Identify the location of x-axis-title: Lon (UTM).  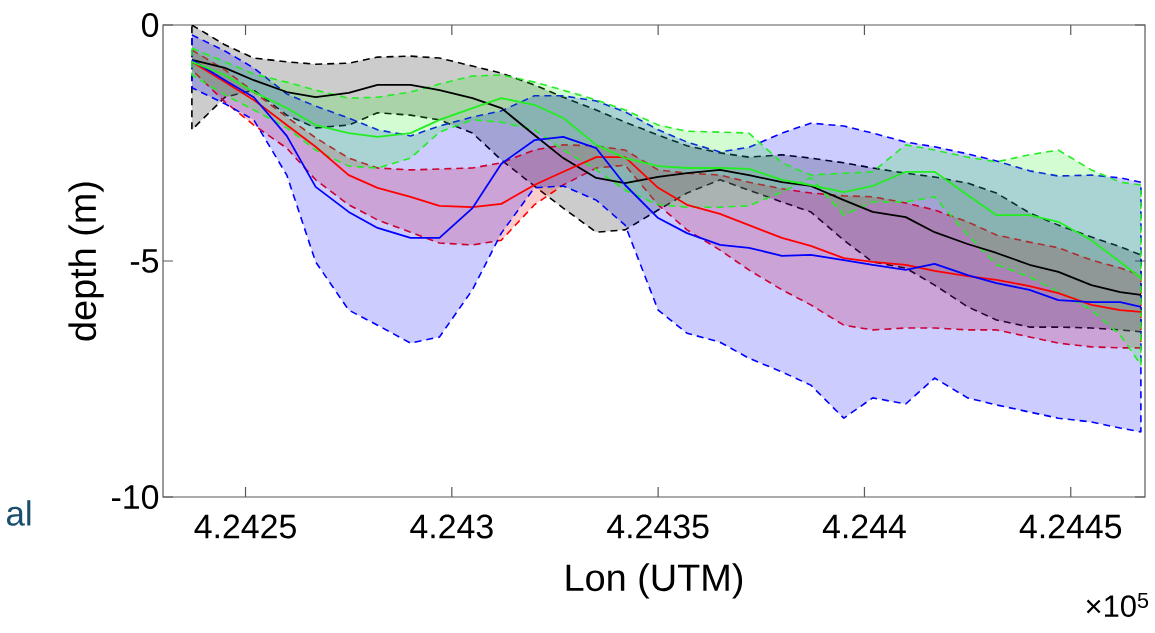
(654, 581).